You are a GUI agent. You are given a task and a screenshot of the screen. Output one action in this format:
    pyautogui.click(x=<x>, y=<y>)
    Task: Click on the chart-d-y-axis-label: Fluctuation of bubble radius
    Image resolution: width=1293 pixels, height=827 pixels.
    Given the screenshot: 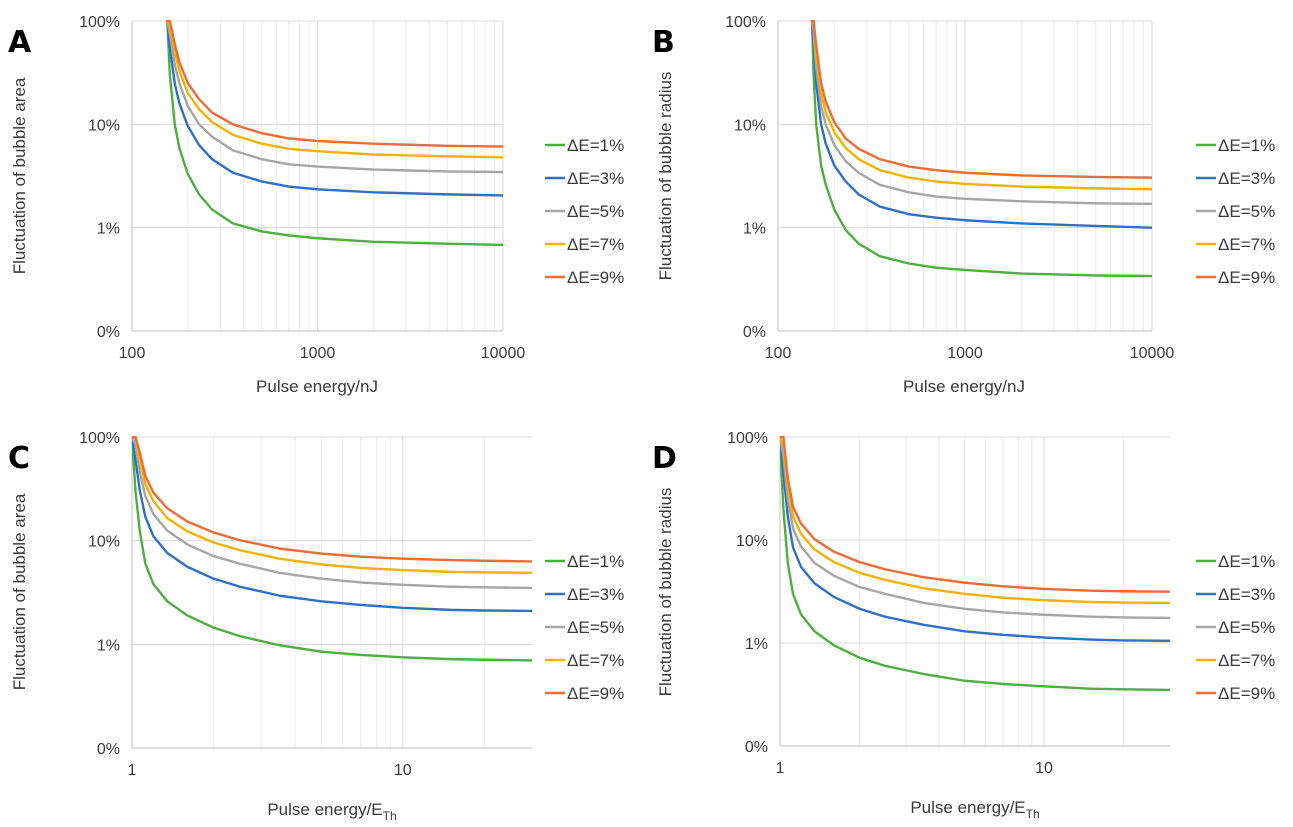 What is the action you would take?
    pyautogui.click(x=665, y=592)
    